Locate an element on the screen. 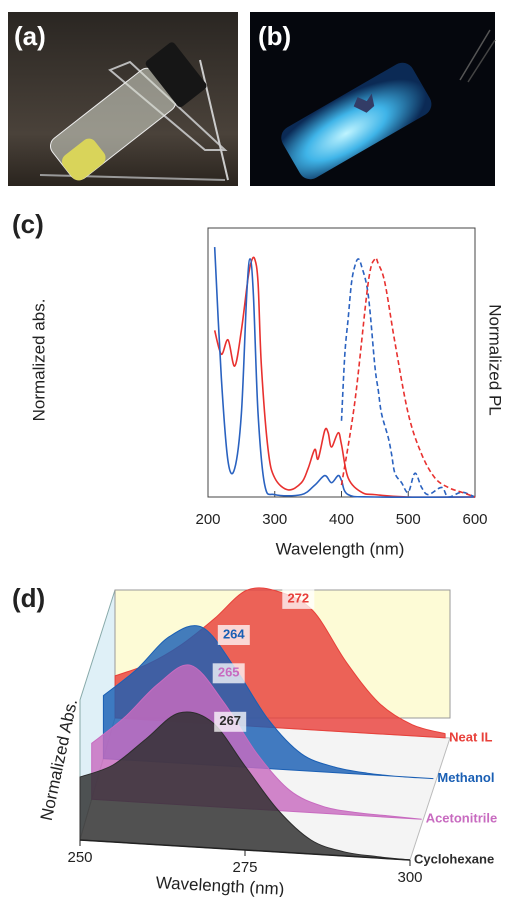 Image resolution: width=505 pixels, height=897 pixels. x-tick-label: 275 is located at coordinates (244, 867).